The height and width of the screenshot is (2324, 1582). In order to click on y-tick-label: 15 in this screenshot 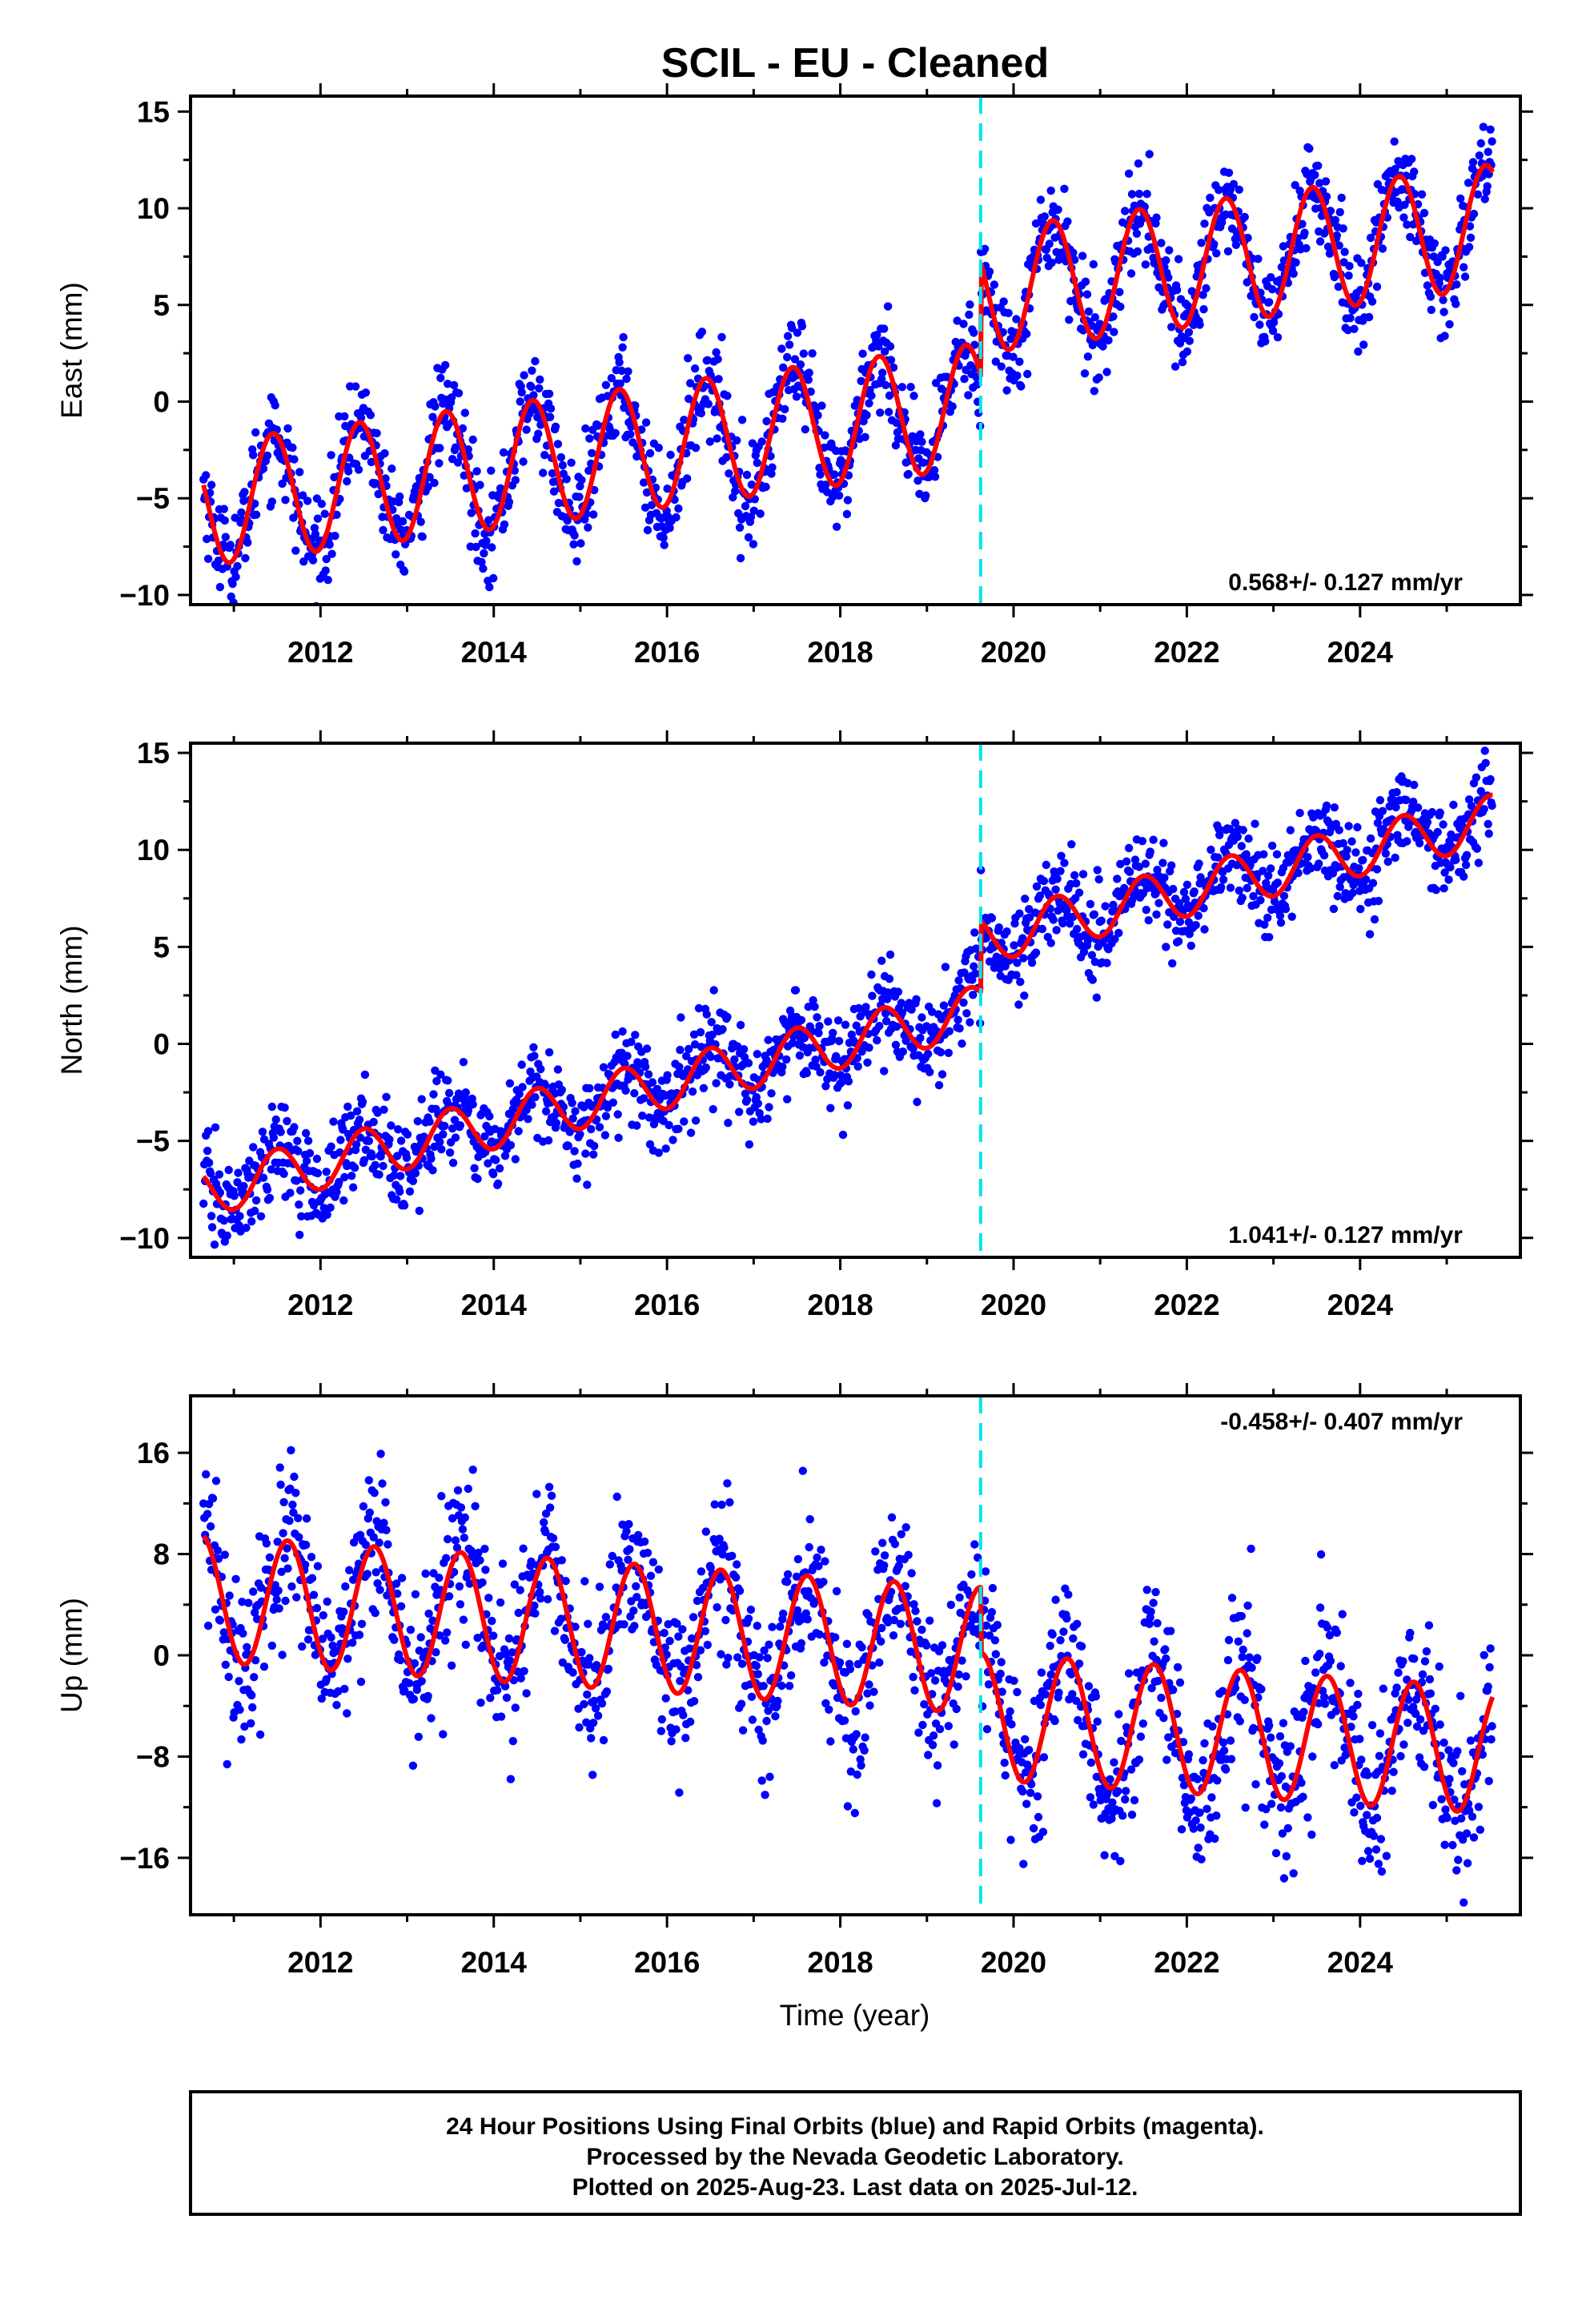, I will do `click(154, 753)`.